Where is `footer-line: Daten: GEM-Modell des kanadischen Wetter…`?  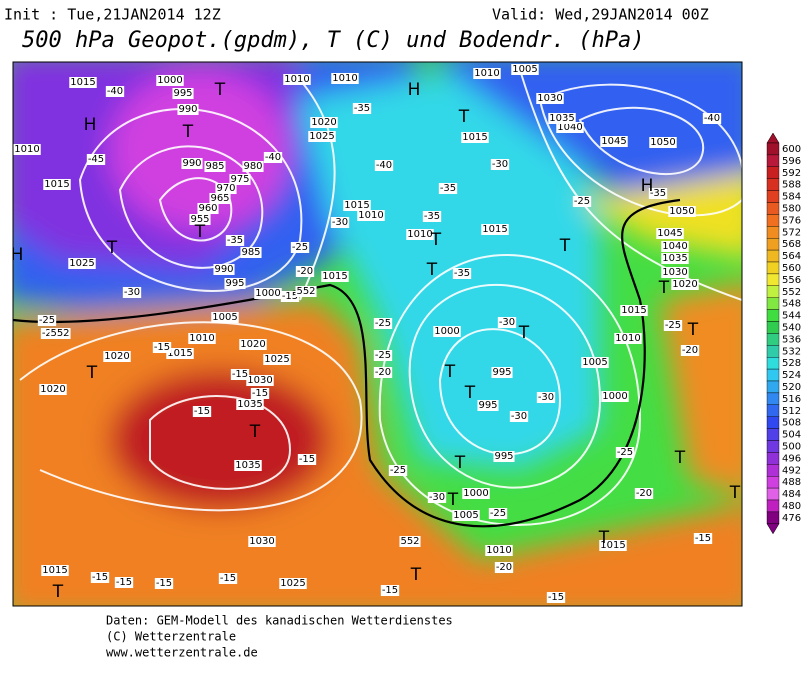 footer-line: Daten: GEM-Modell des kanadischen Wetter… is located at coordinates (279, 621).